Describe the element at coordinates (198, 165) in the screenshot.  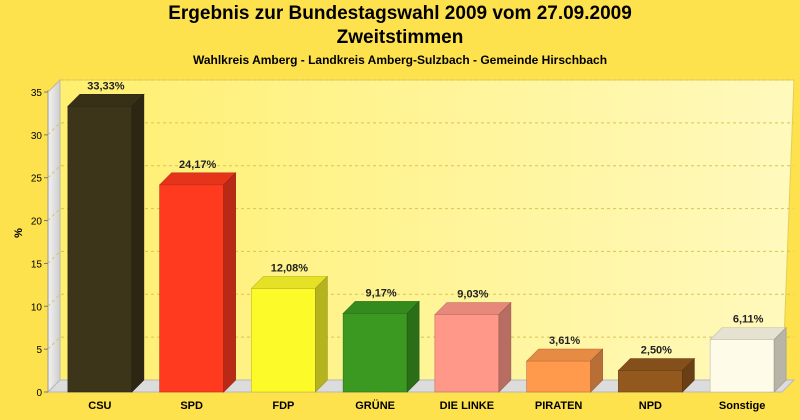
I see `value-label: 24,17%` at that location.